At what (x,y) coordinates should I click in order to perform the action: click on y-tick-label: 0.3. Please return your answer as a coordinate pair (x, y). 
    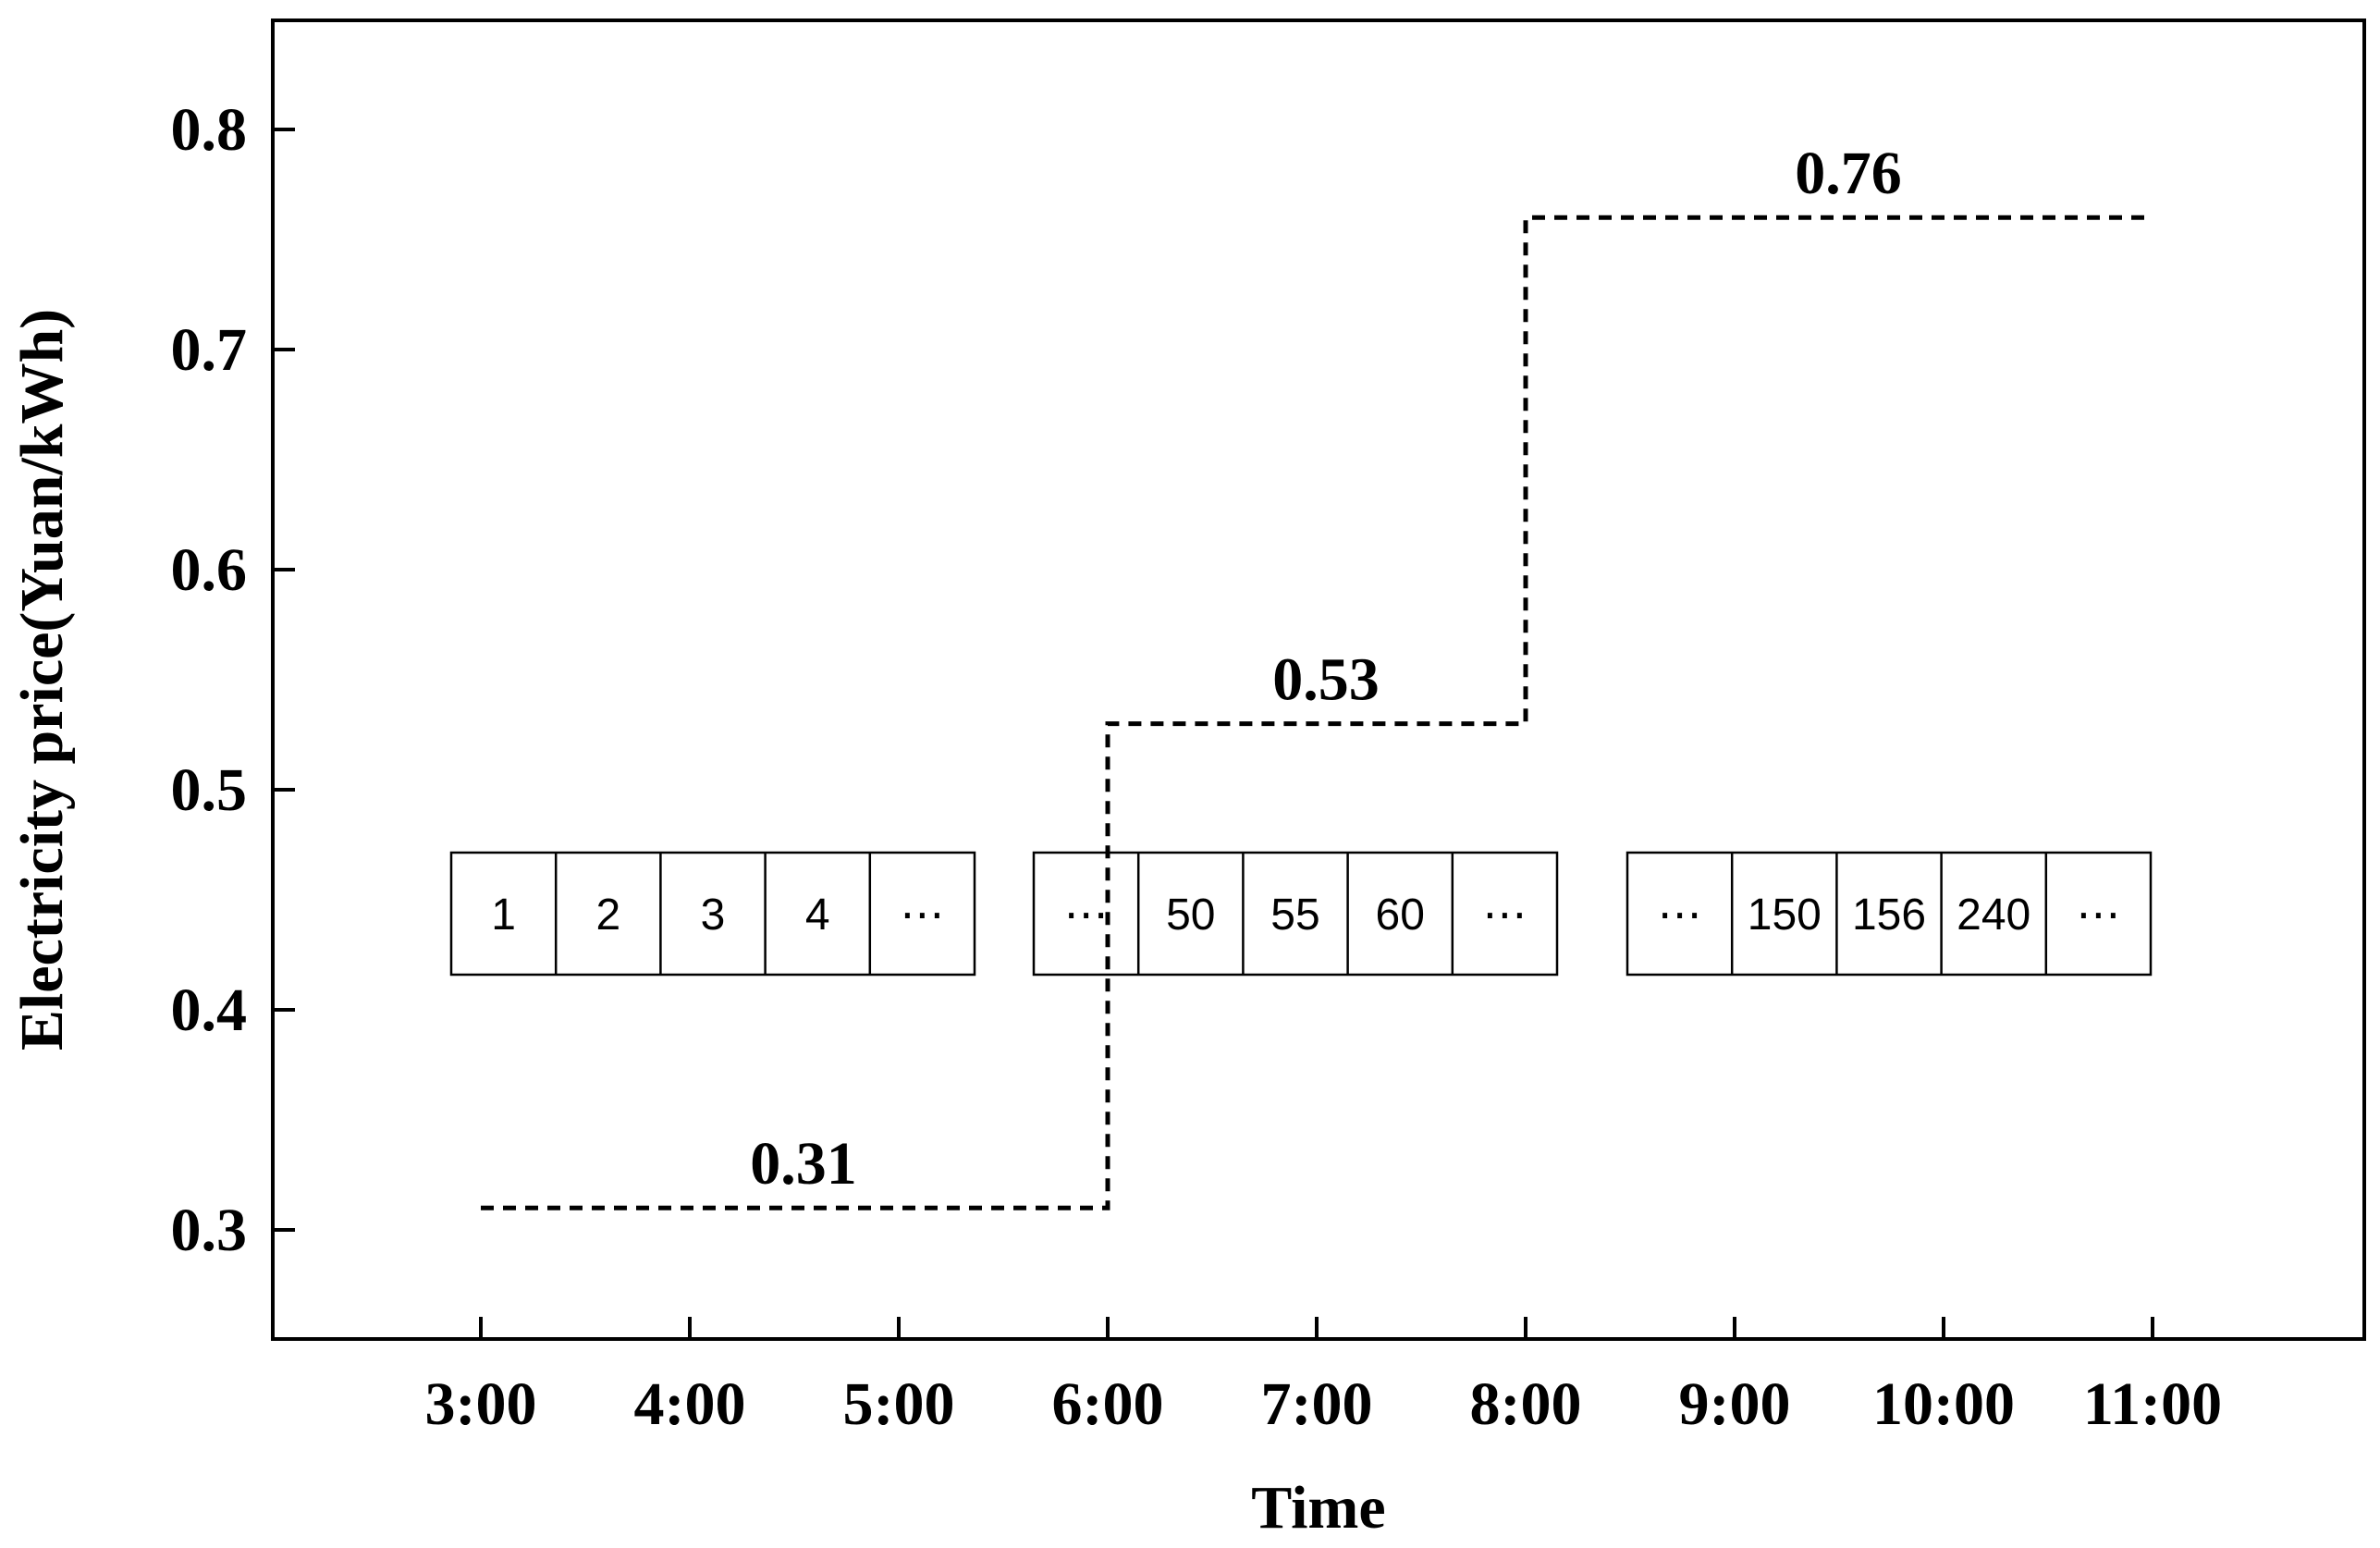
    Looking at the image, I should click on (209, 1230).